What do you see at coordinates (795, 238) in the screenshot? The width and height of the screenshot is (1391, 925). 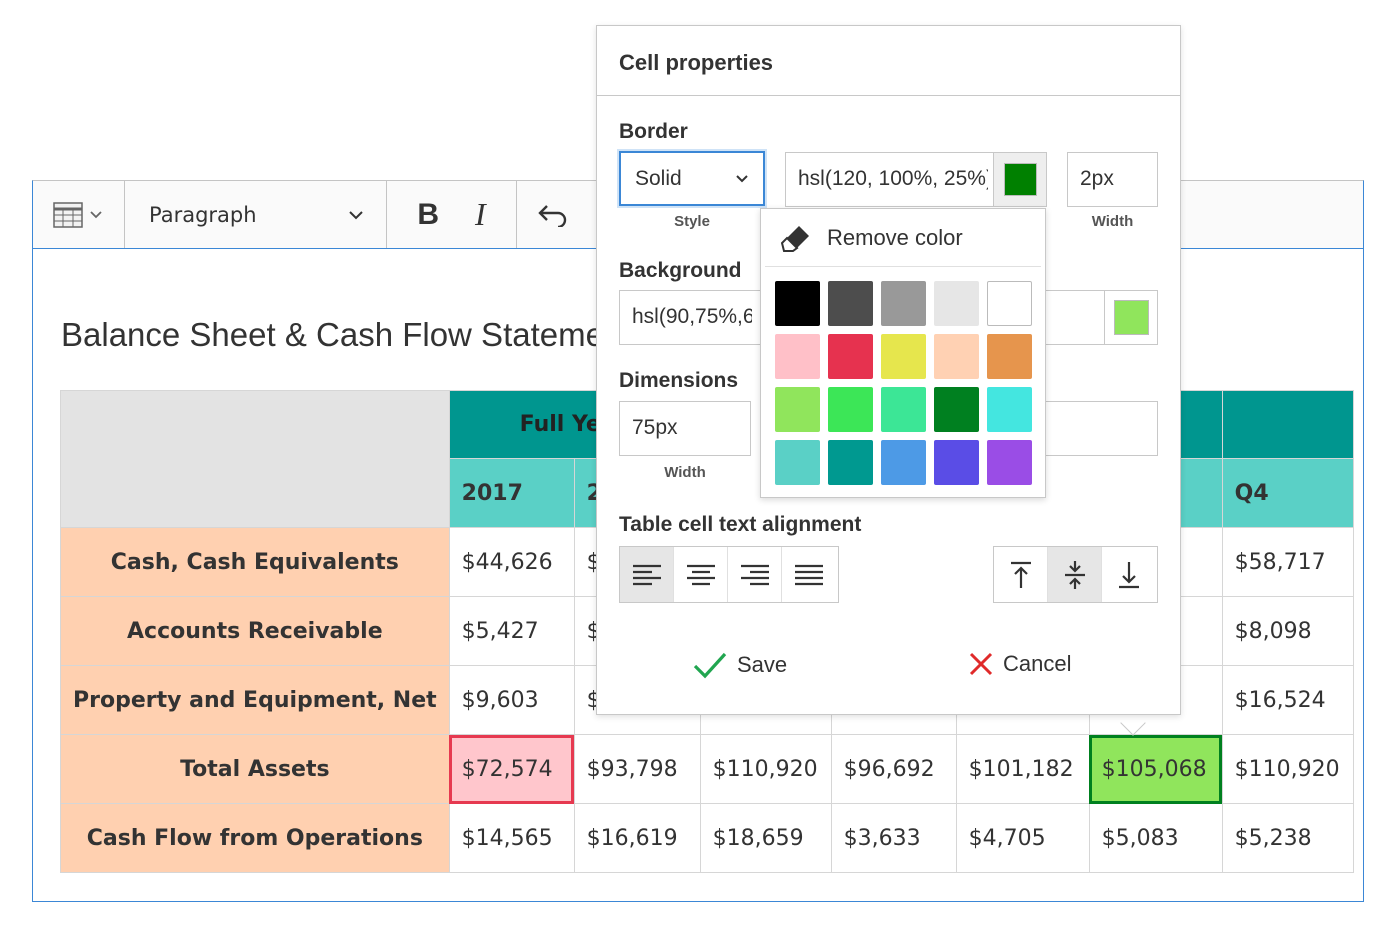 I see `eraser-icon` at bounding box center [795, 238].